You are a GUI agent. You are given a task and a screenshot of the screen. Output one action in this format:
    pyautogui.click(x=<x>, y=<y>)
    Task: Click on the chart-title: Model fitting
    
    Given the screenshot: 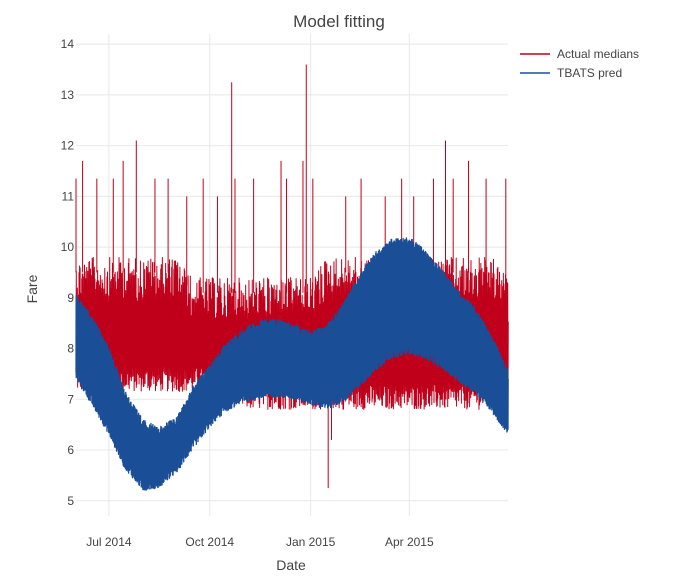 What is the action you would take?
    pyautogui.click(x=339, y=21)
    